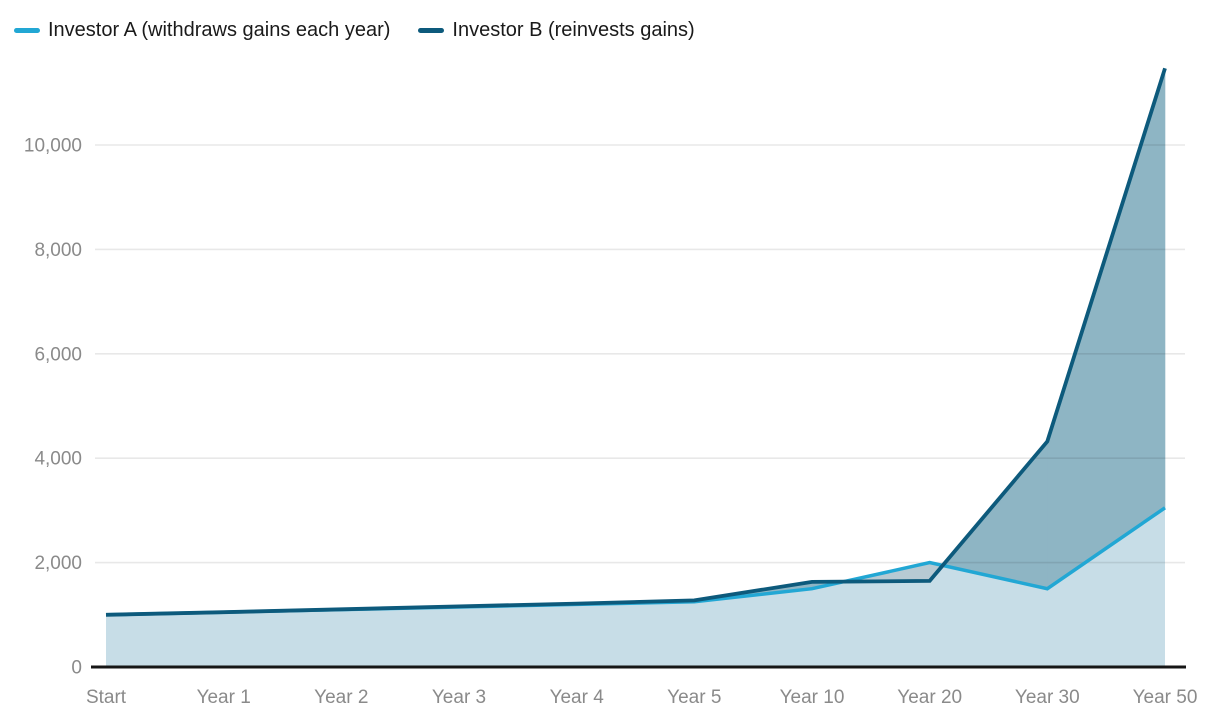  Describe the element at coordinates (58, 354) in the screenshot. I see `y-tick-label-6000: 6,000` at that location.